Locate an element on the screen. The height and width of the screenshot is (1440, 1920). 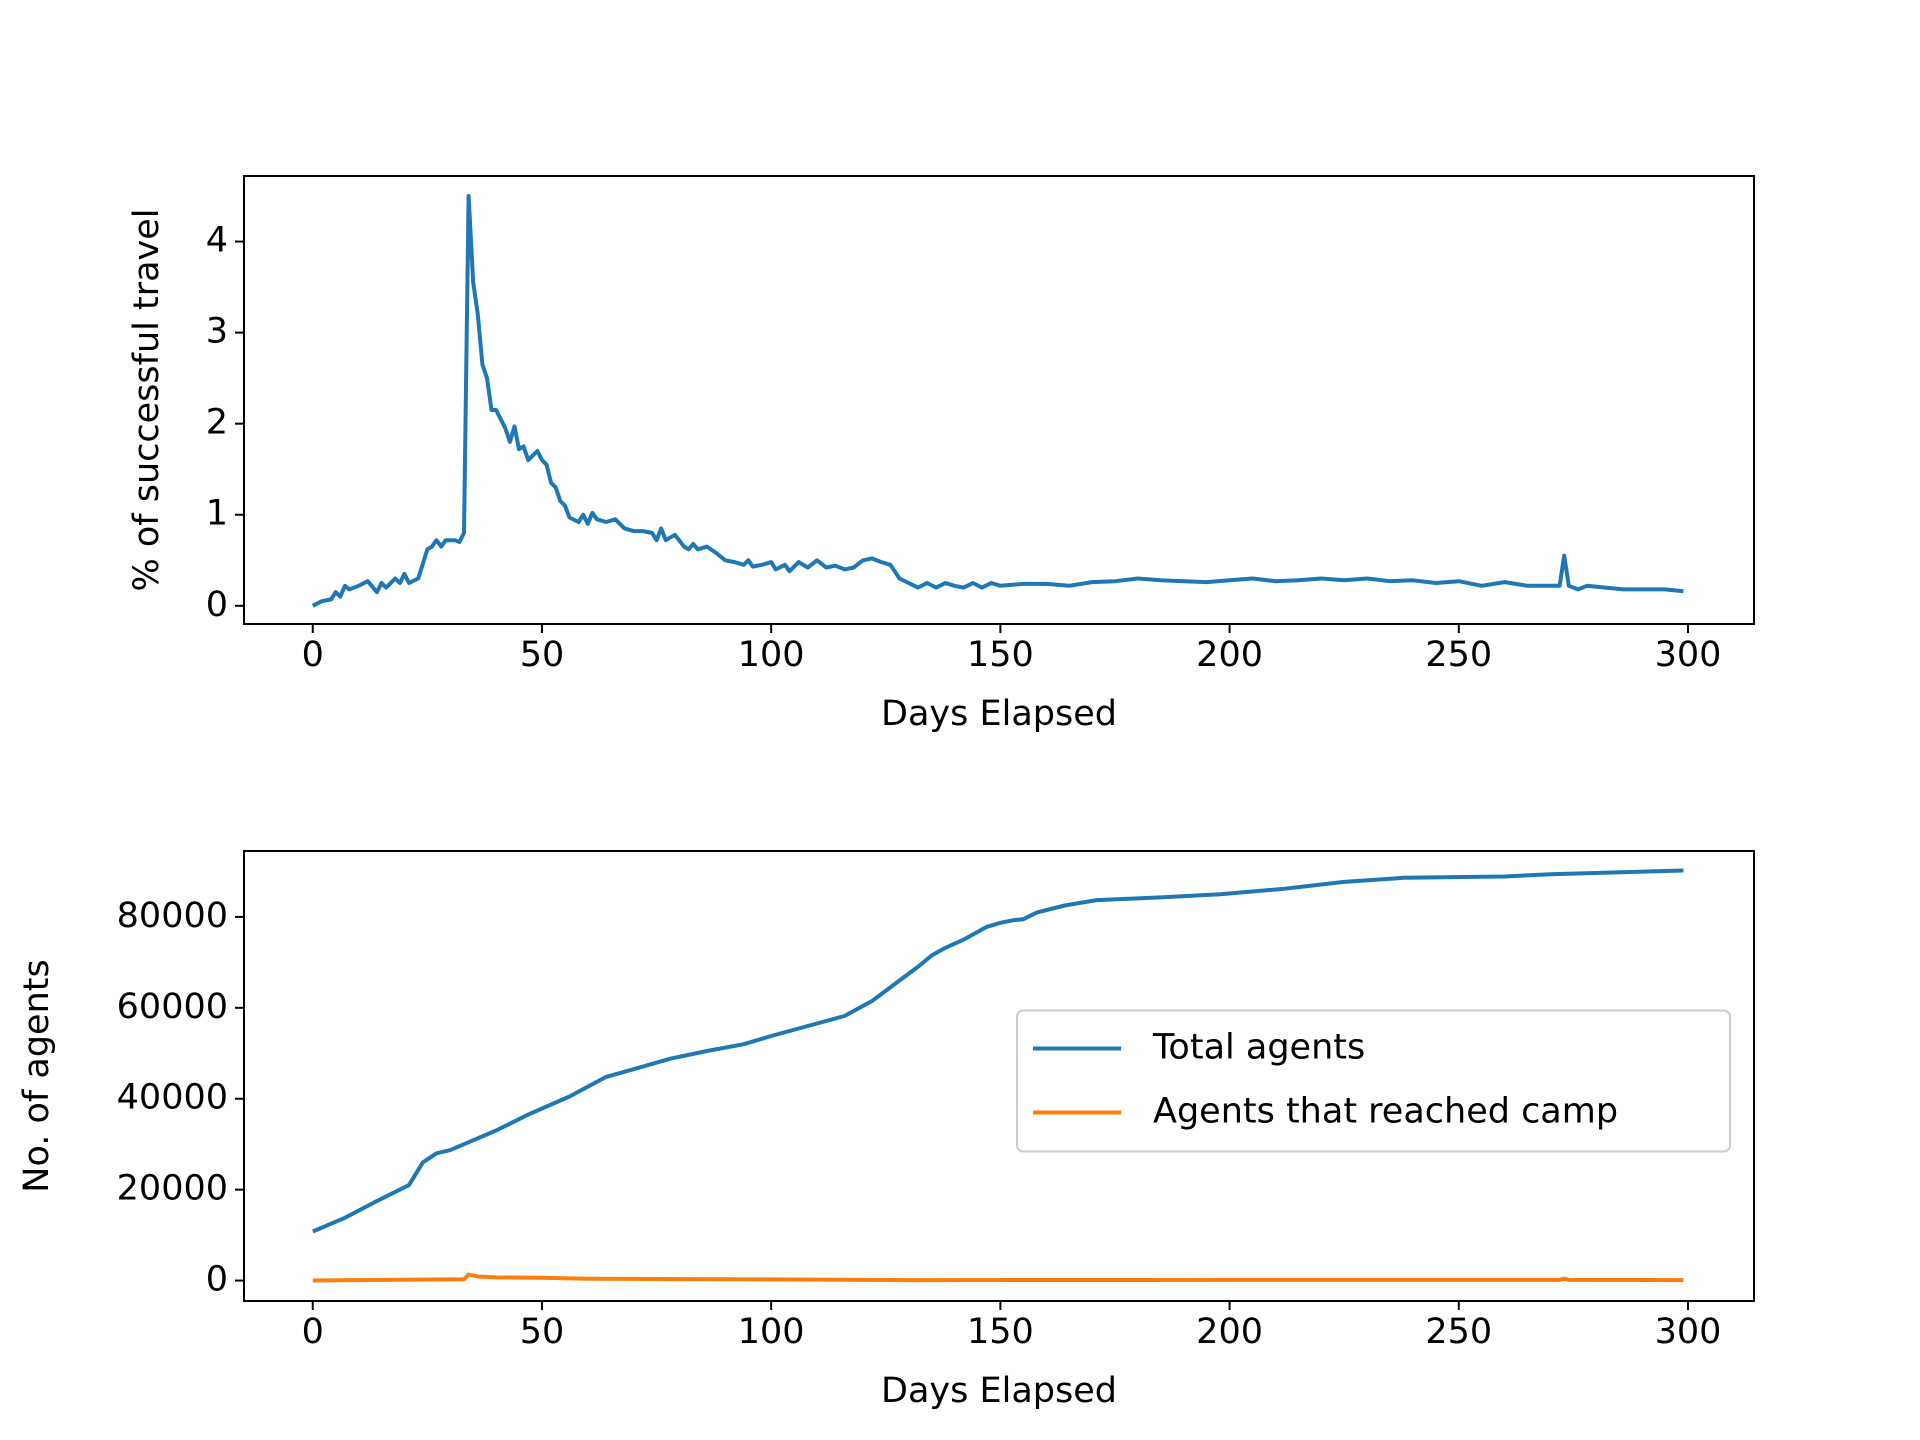
y-axis-label: % of successful travel is located at coordinates (147, 399).